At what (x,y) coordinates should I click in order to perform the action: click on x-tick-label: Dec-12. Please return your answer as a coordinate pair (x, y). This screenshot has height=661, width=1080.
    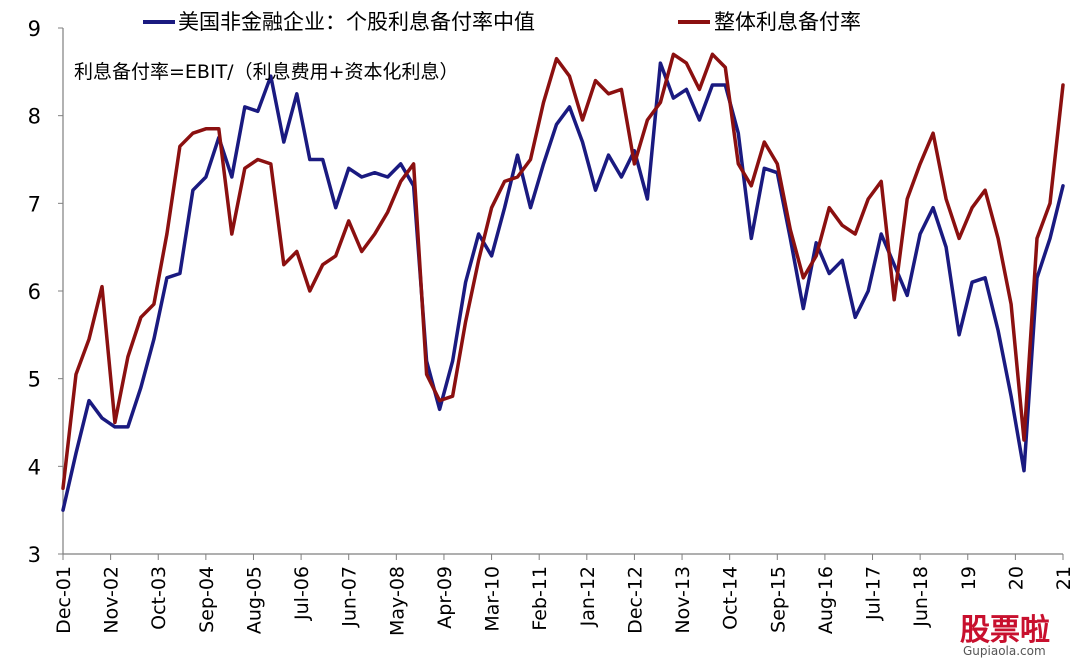
    Looking at the image, I should click on (635, 600).